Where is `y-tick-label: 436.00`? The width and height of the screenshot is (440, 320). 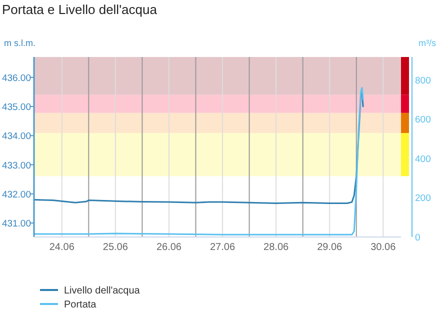 y-tick-label: 436.00 is located at coordinates (16, 78).